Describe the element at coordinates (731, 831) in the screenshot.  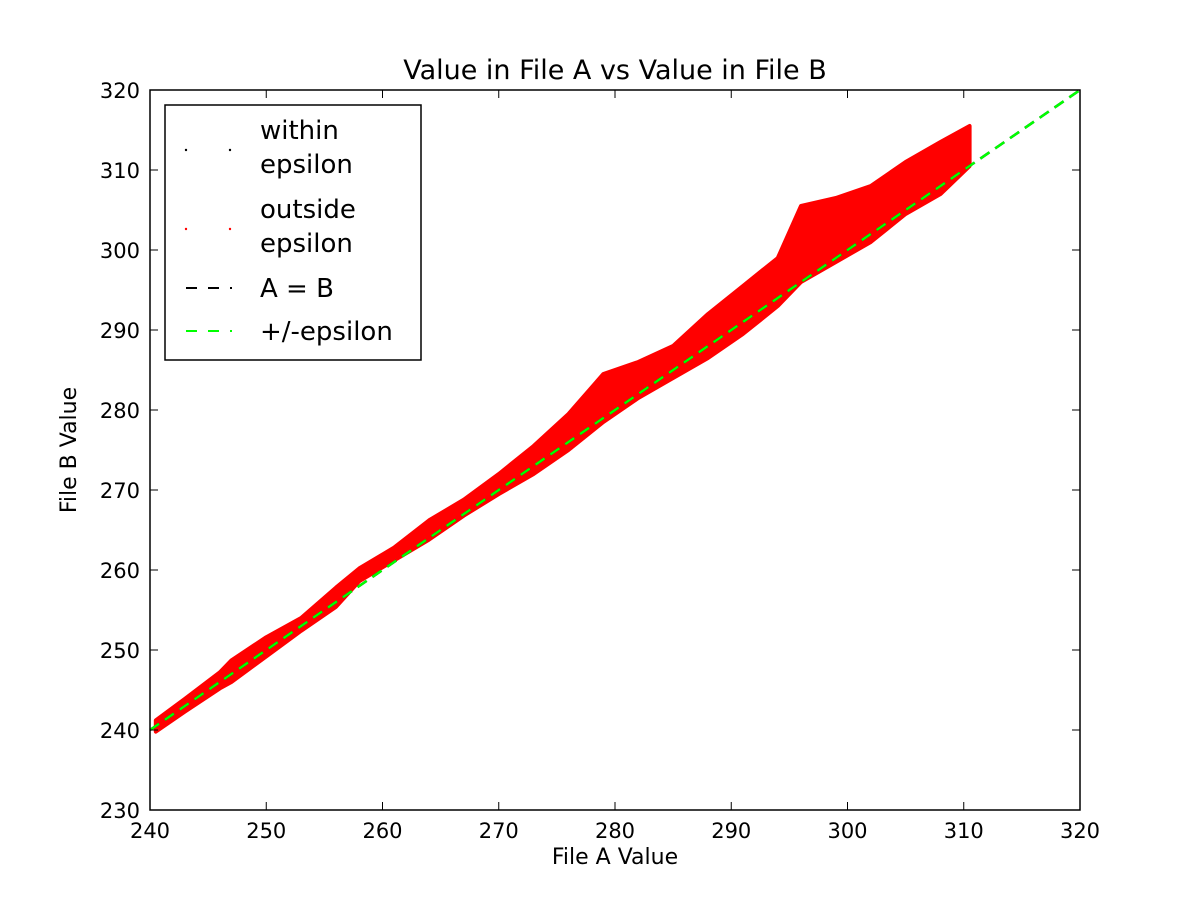
I see `x-tick-label: 290` at that location.